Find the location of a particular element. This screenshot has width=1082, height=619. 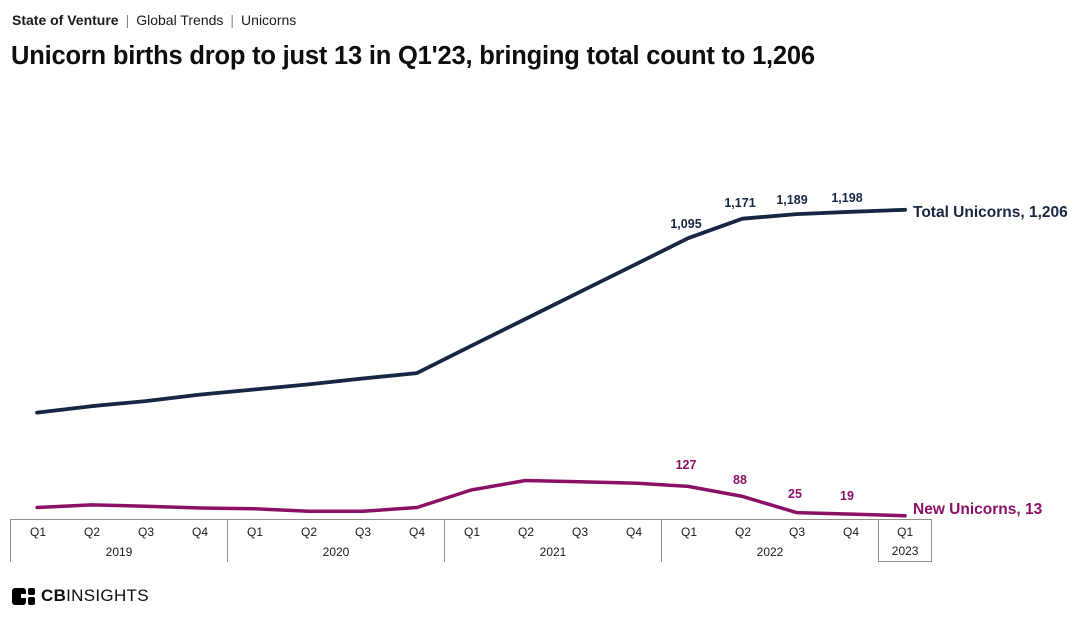

logo-cb: CB is located at coordinates (54, 595).